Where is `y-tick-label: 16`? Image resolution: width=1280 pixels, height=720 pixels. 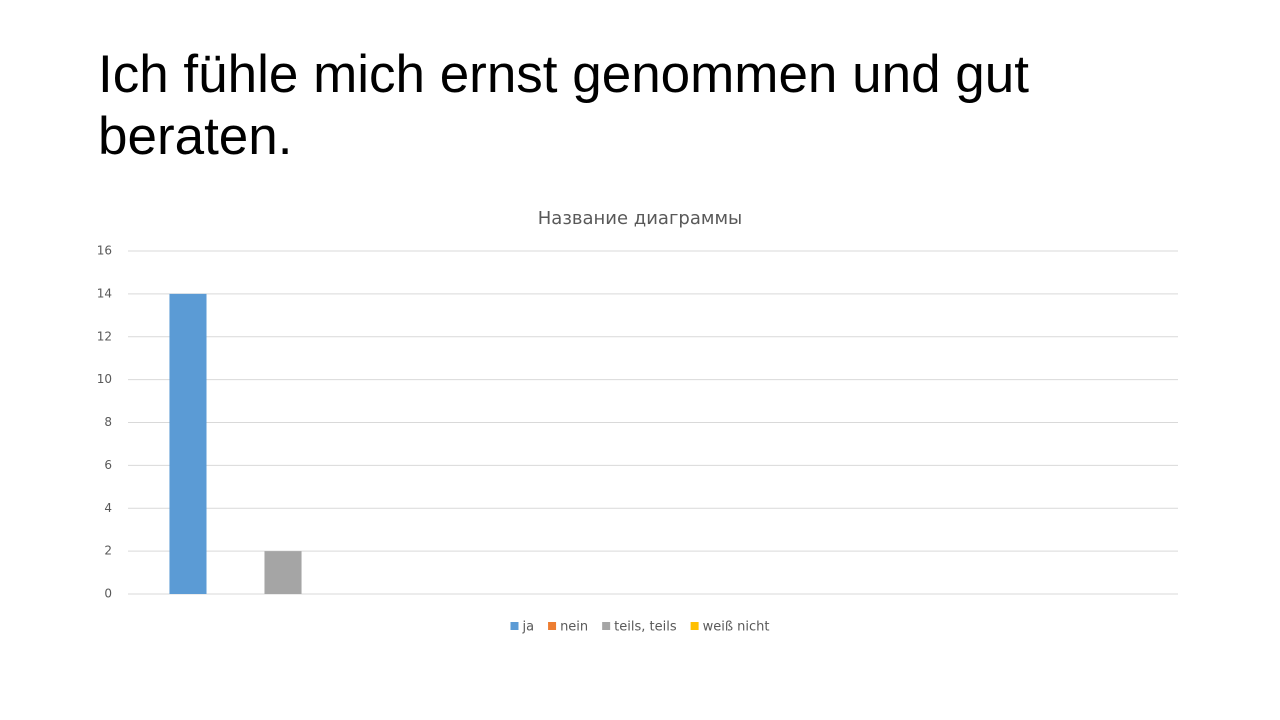 y-tick-label: 16 is located at coordinates (104, 251).